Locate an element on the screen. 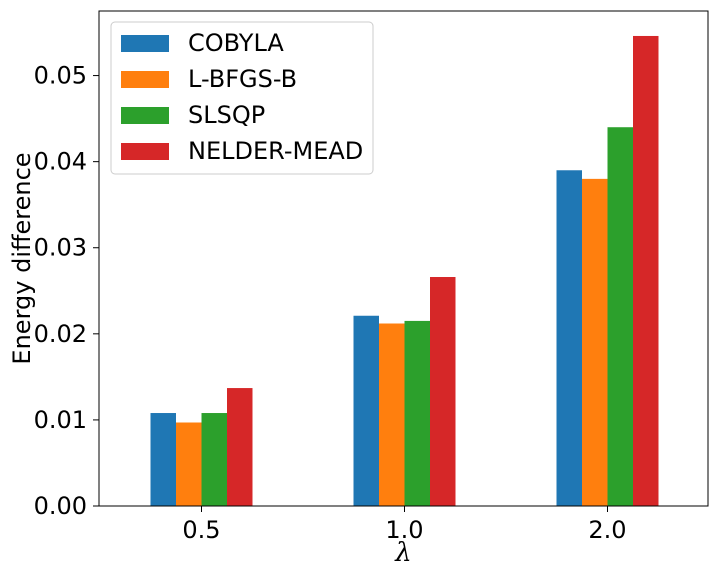 The image size is (720, 576). legend-label-nelder-mead: NELDER-MEAD is located at coordinates (275, 151).